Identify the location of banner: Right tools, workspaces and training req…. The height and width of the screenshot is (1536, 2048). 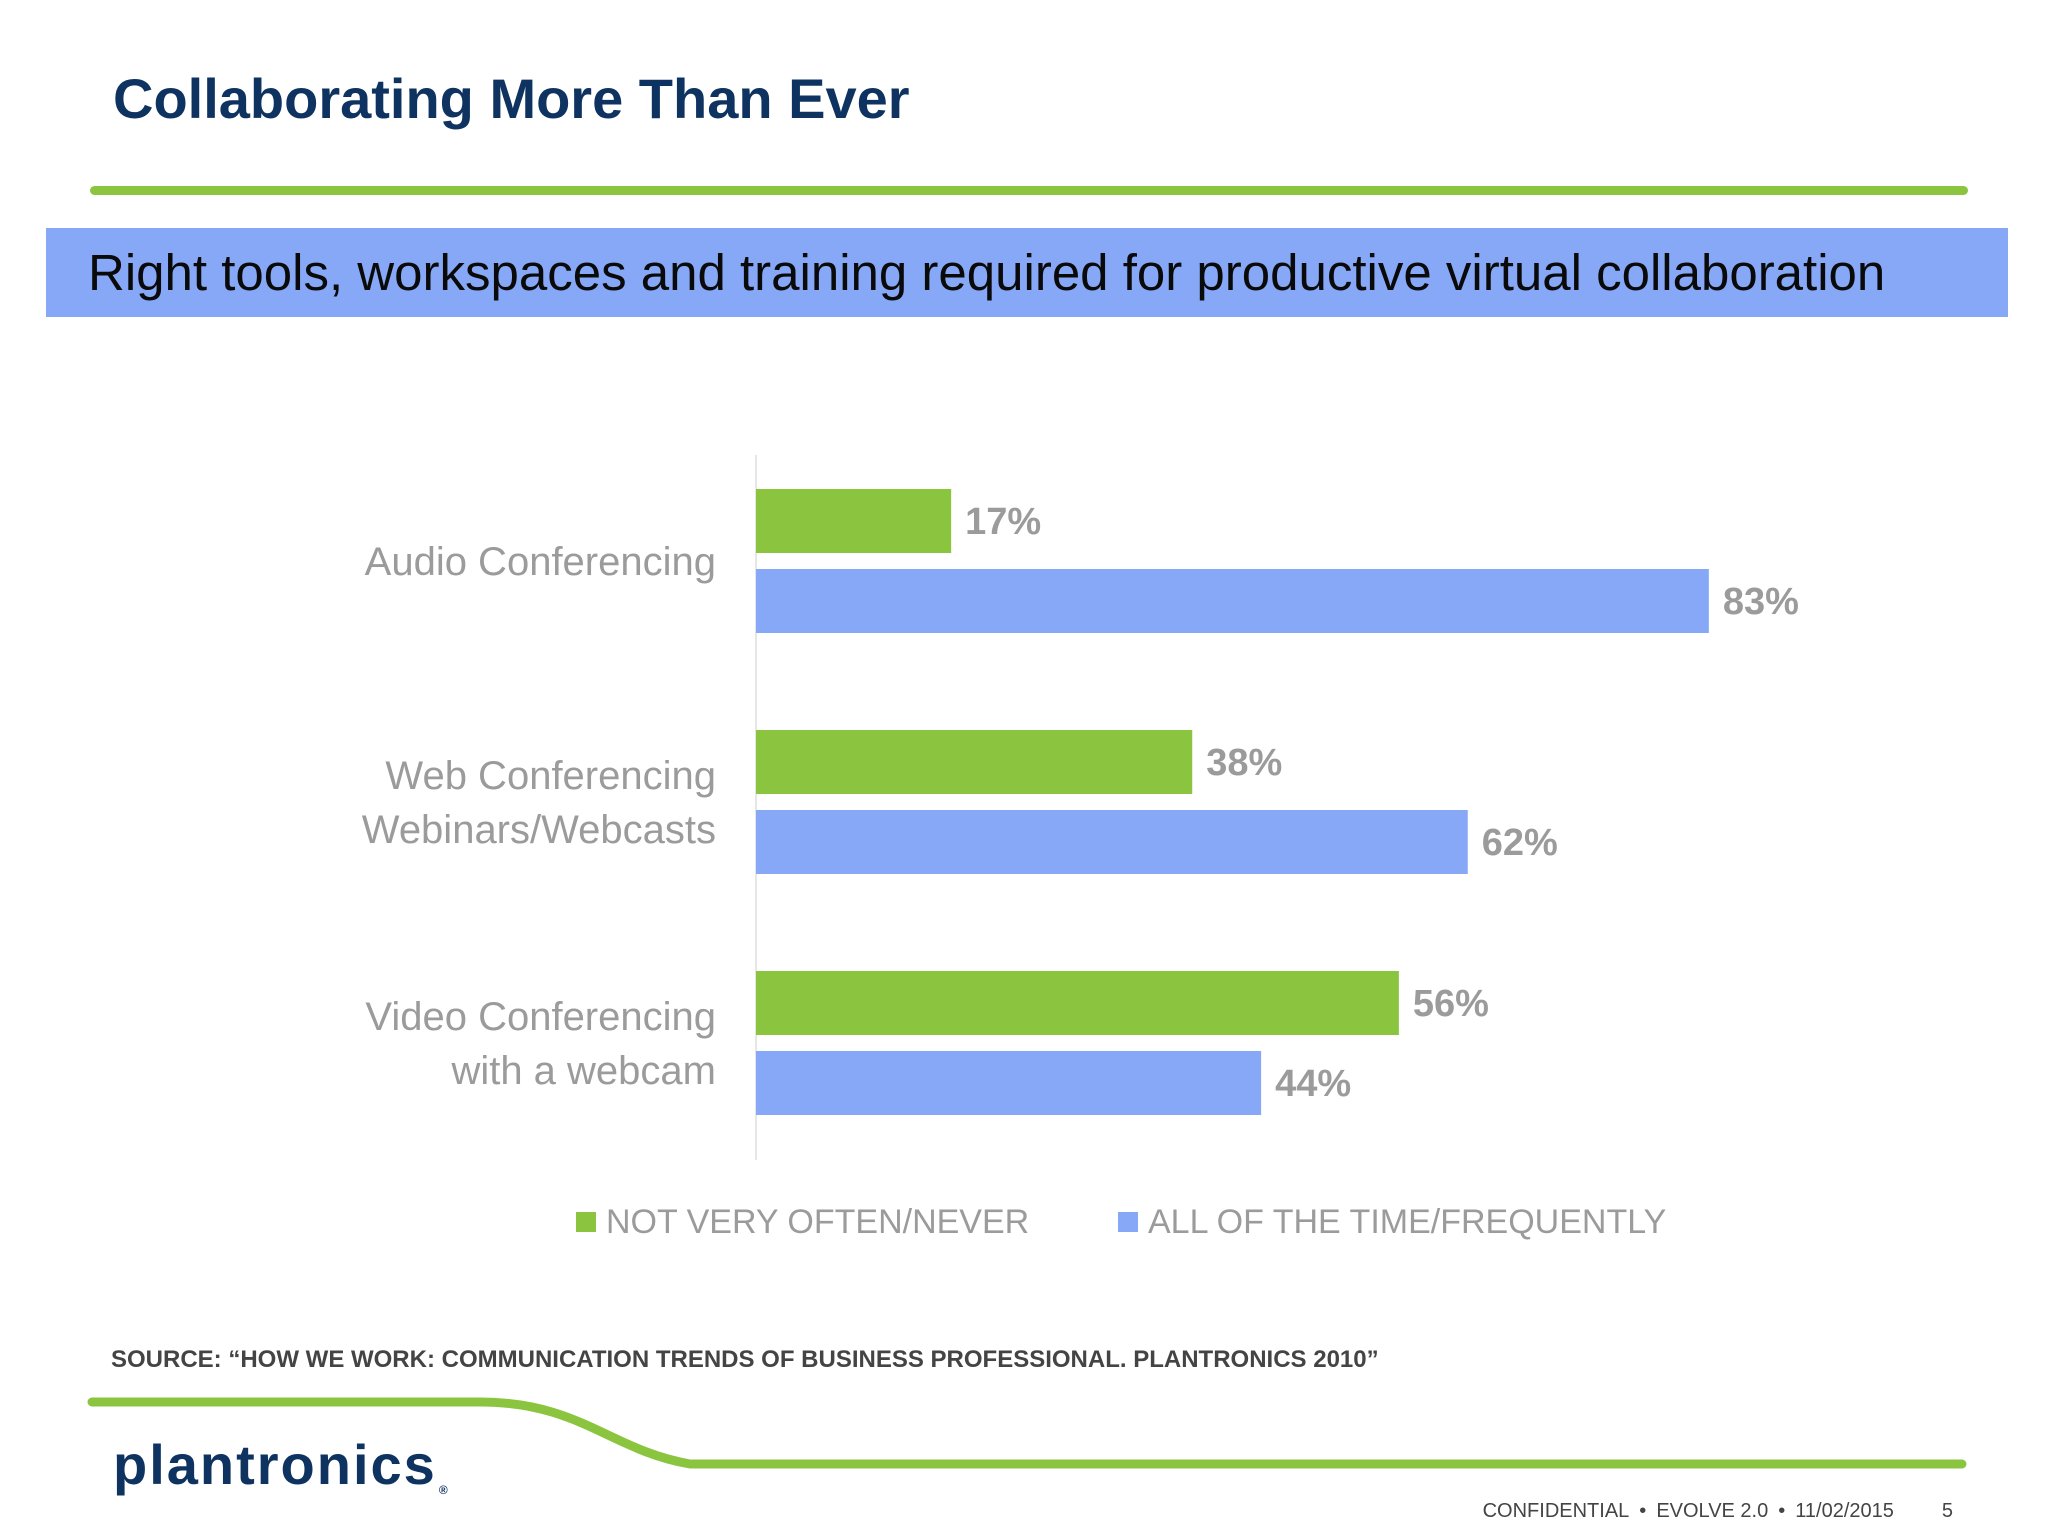
(1027, 272).